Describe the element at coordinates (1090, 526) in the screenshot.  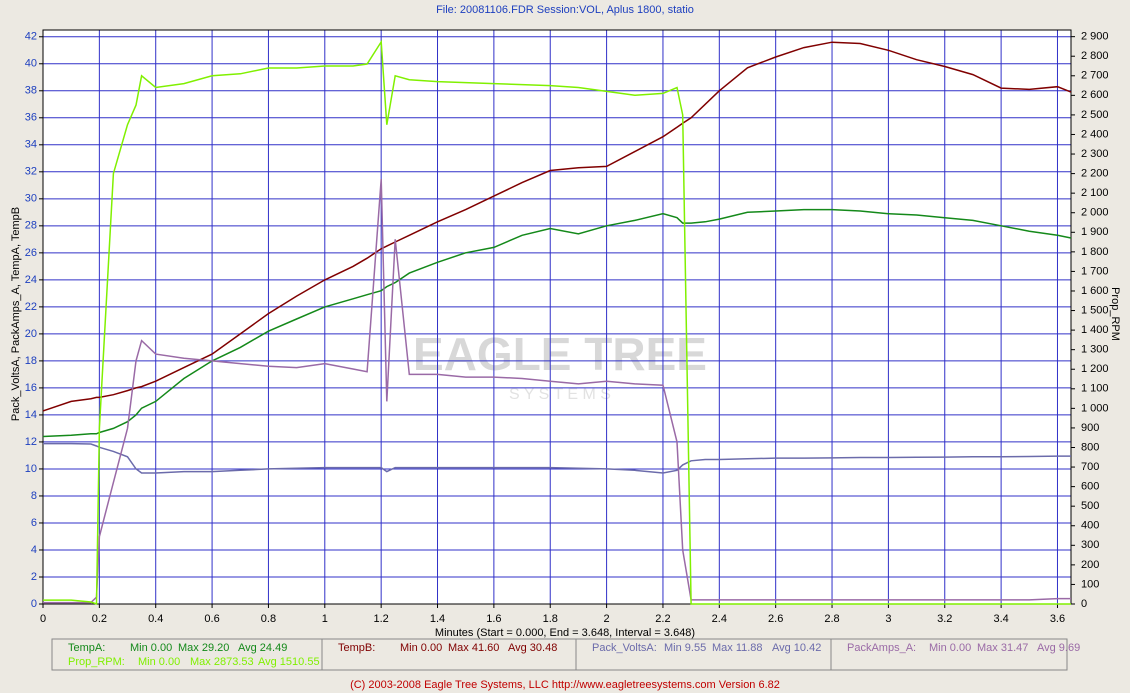
I see `y2-tick-label: 400` at that location.